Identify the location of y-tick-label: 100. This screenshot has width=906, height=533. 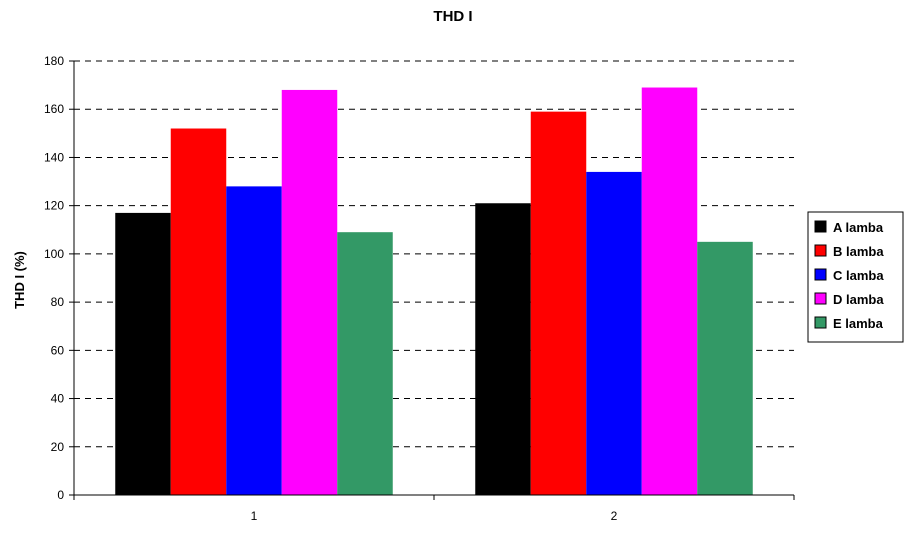
(54, 254).